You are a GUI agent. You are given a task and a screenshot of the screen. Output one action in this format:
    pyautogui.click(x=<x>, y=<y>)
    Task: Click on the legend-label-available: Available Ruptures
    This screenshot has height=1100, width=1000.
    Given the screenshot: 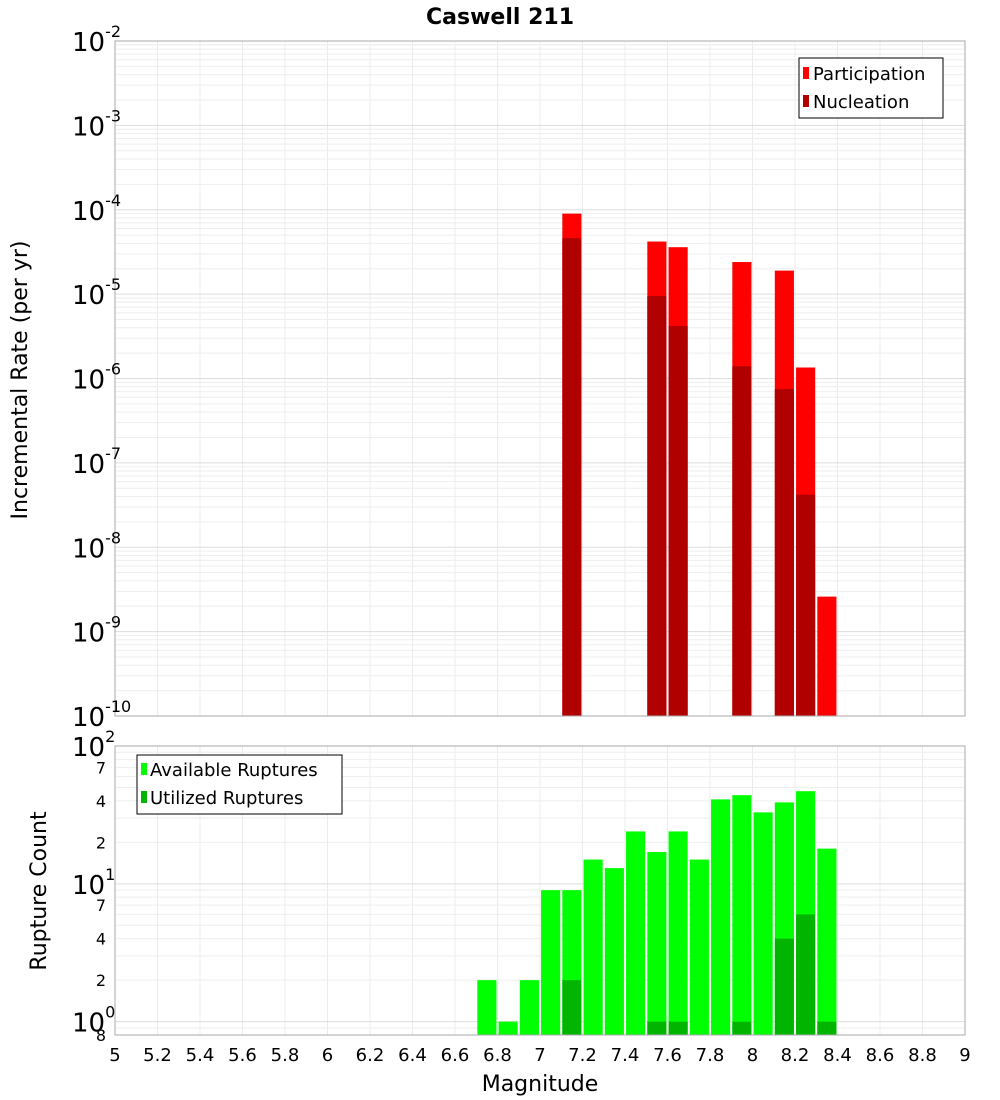 What is the action you would take?
    pyautogui.click(x=234, y=770)
    